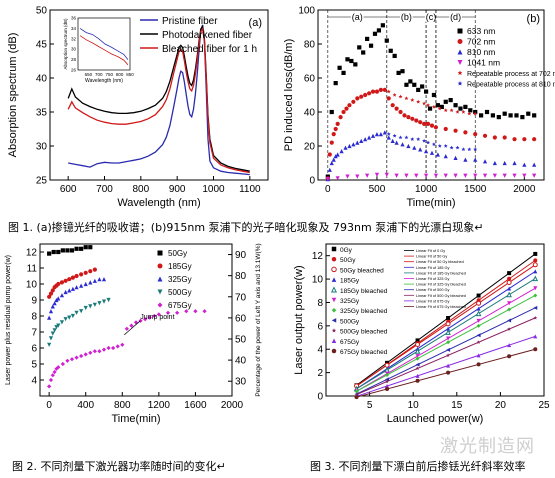  What do you see at coordinates (377, 189) in the screenshot?
I see `x-tick-label: 500` at bounding box center [377, 189].